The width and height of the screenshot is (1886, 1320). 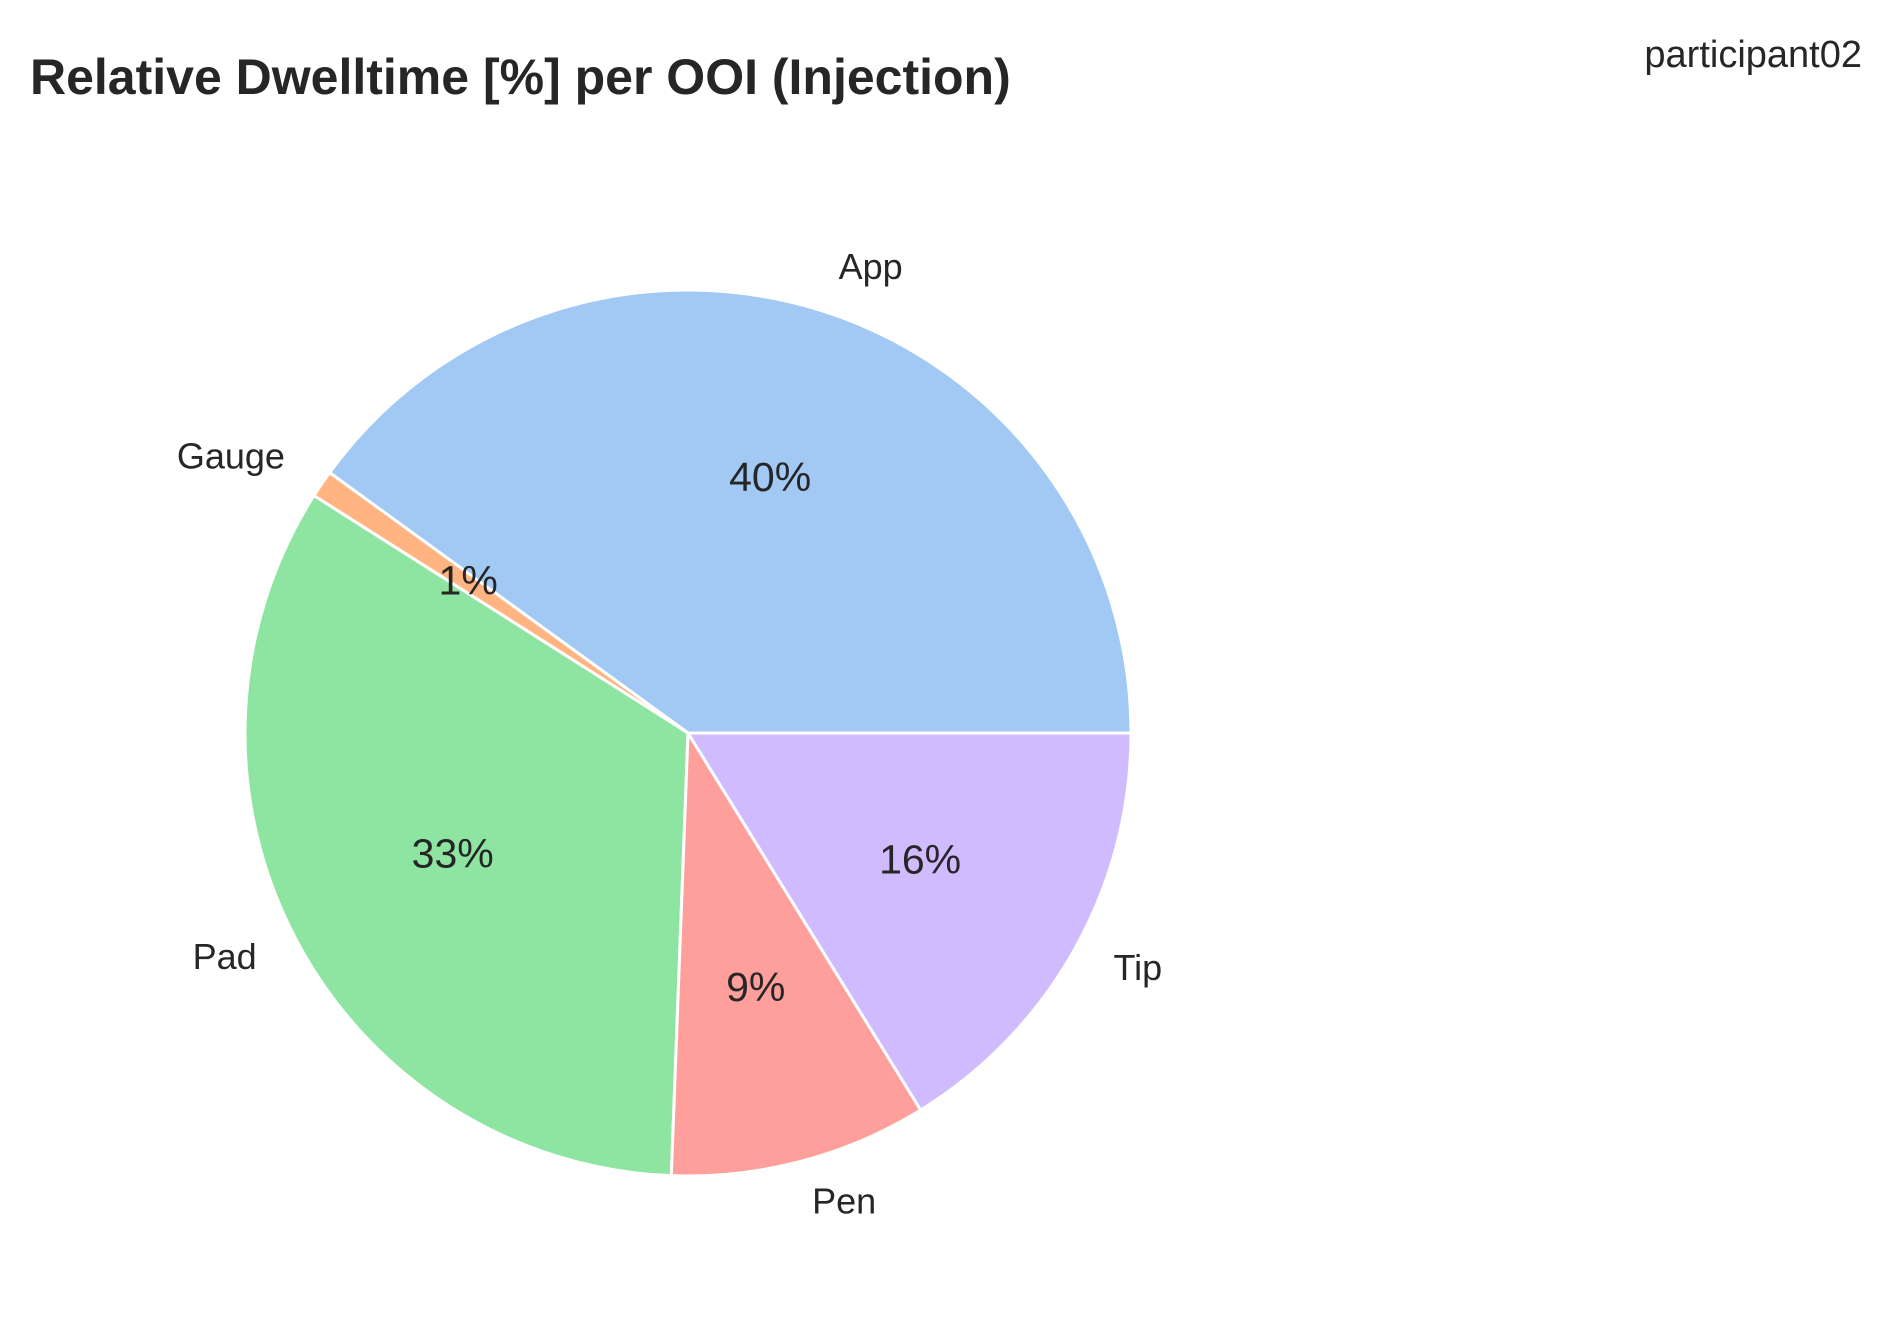 I want to click on pie-slice-app, so click(x=730, y=511).